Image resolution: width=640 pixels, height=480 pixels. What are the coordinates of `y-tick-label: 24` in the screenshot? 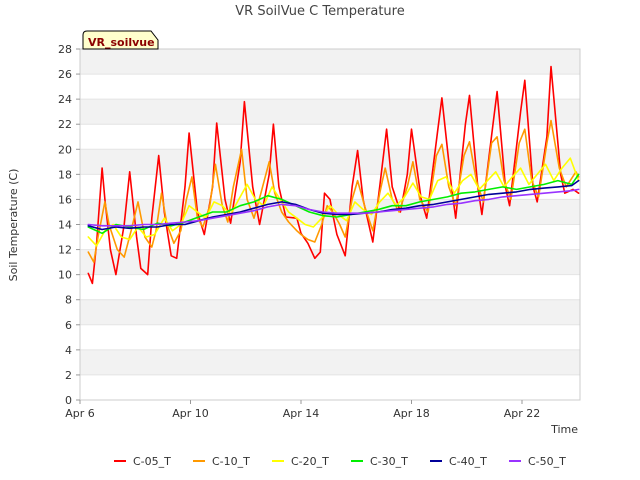 It's located at (65, 99).